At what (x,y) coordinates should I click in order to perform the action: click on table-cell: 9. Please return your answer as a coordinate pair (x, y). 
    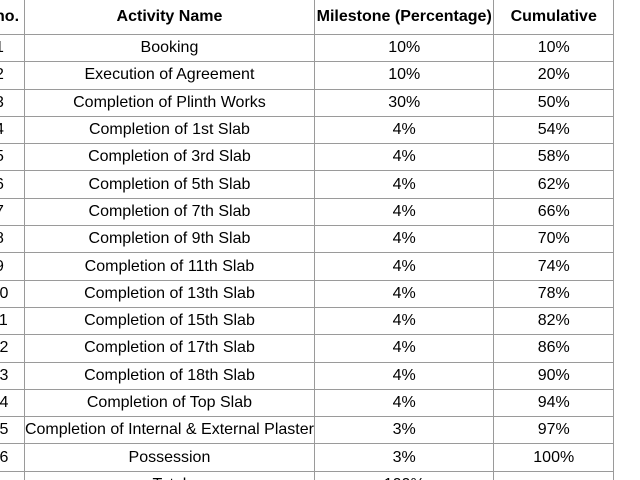
    Looking at the image, I should click on (12, 266).